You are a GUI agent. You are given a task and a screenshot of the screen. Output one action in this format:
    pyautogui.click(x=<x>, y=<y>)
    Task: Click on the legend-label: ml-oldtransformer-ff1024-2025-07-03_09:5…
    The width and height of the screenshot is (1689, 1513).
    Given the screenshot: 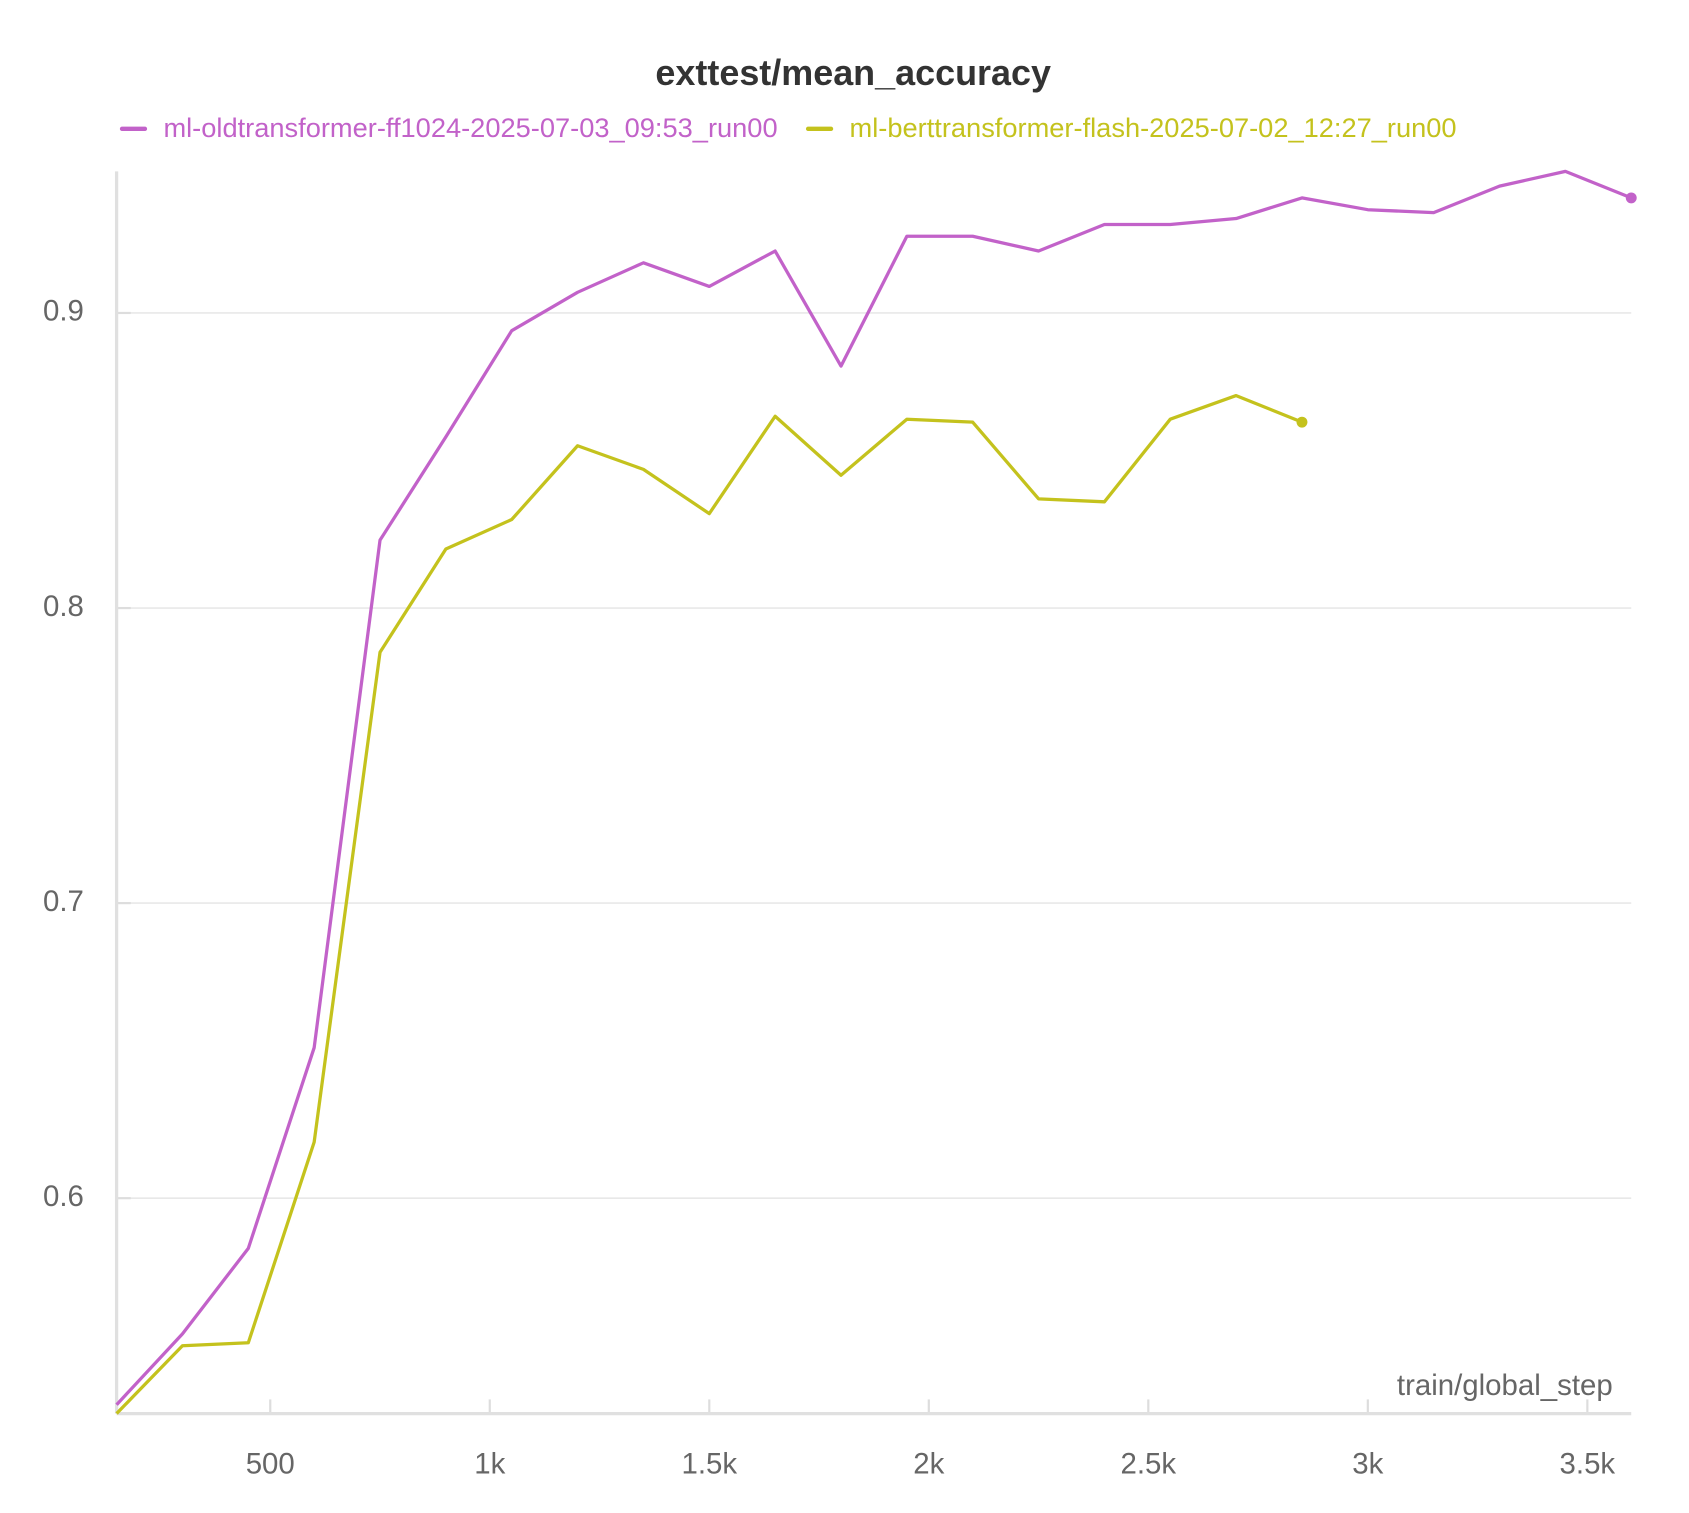 What is the action you would take?
    pyautogui.click(x=470, y=127)
    